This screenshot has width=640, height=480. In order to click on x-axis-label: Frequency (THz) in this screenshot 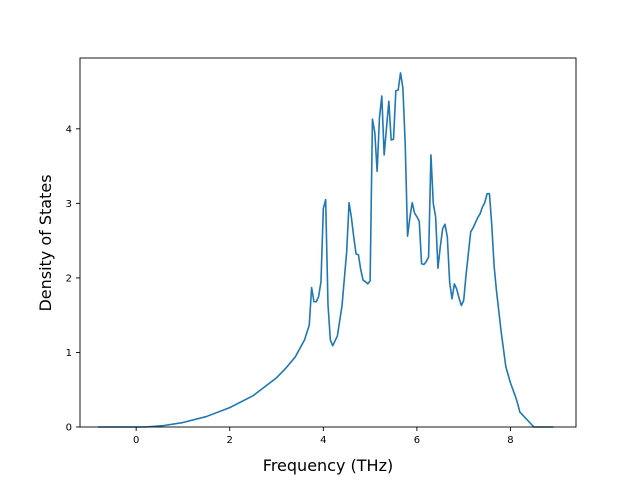, I will do `click(328, 465)`.